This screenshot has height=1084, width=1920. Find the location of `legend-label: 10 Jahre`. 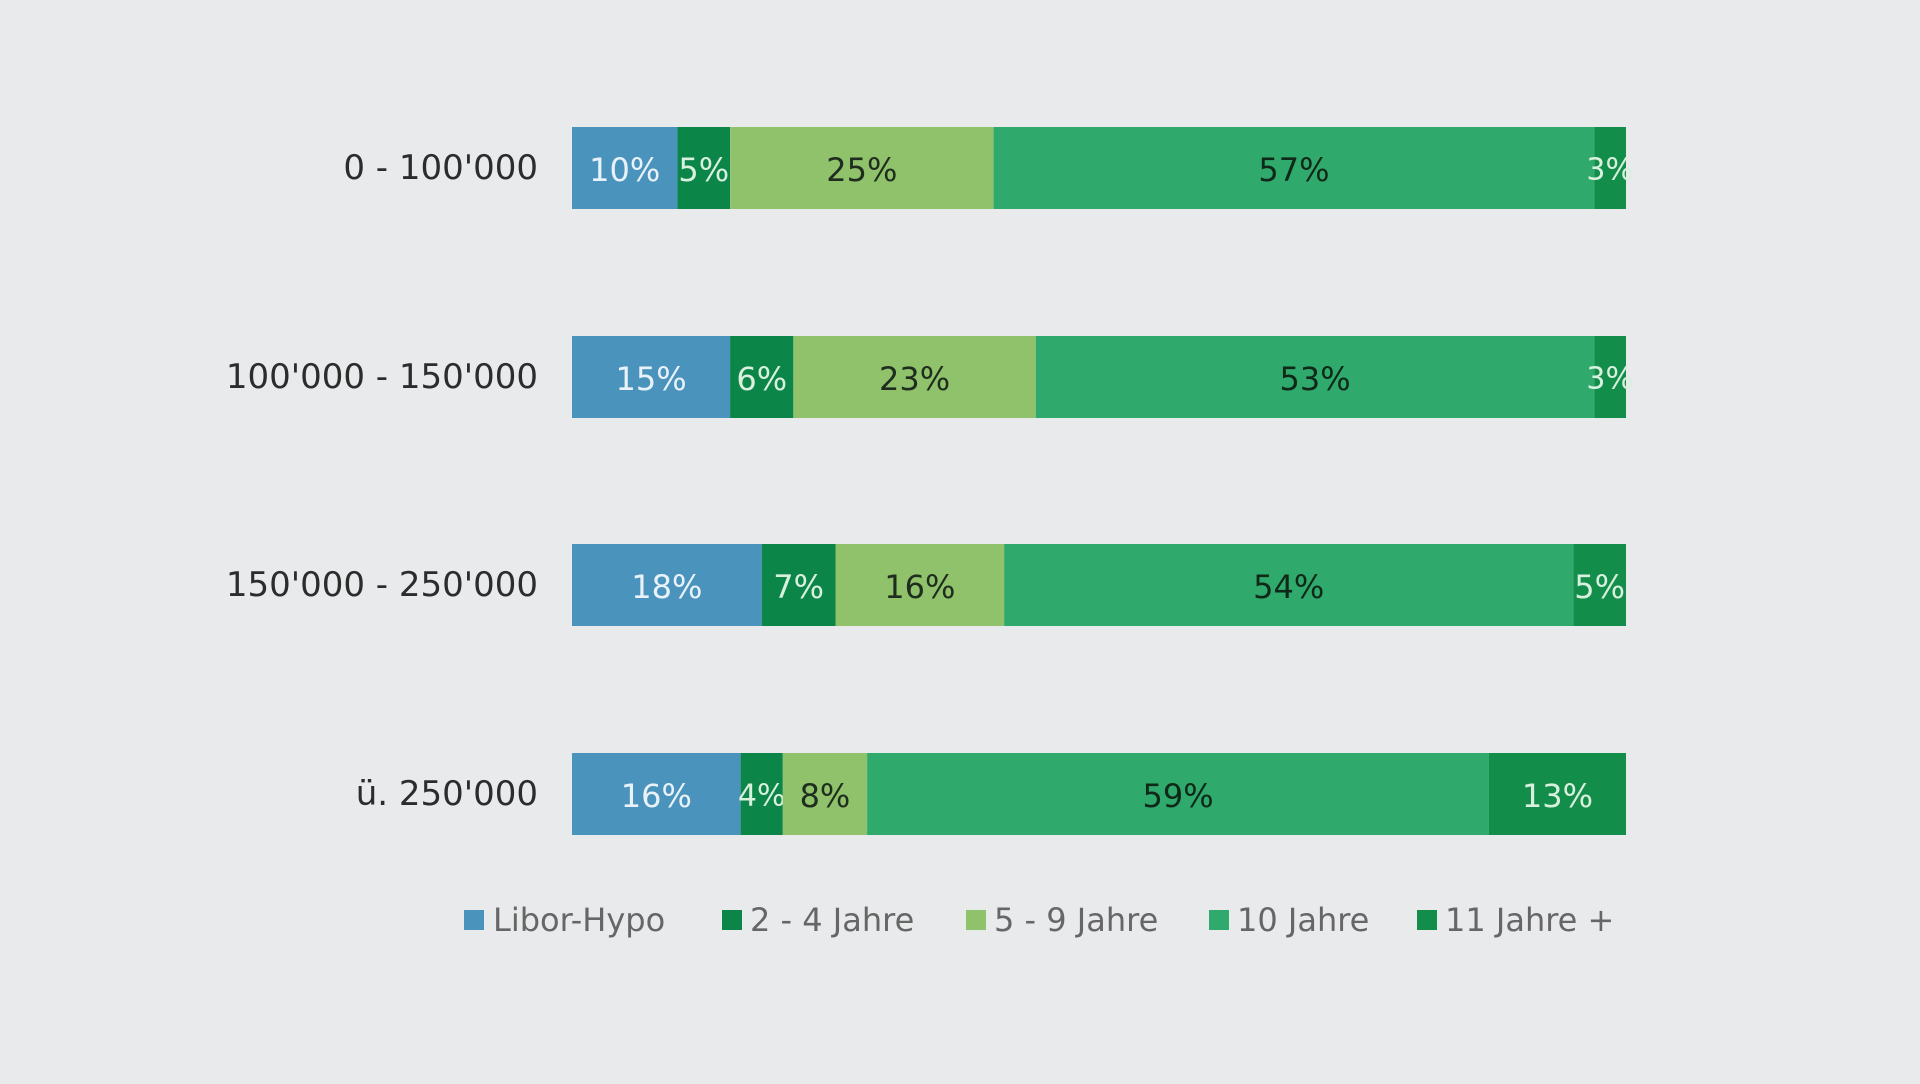

legend-label: 10 Jahre is located at coordinates (1303, 920).